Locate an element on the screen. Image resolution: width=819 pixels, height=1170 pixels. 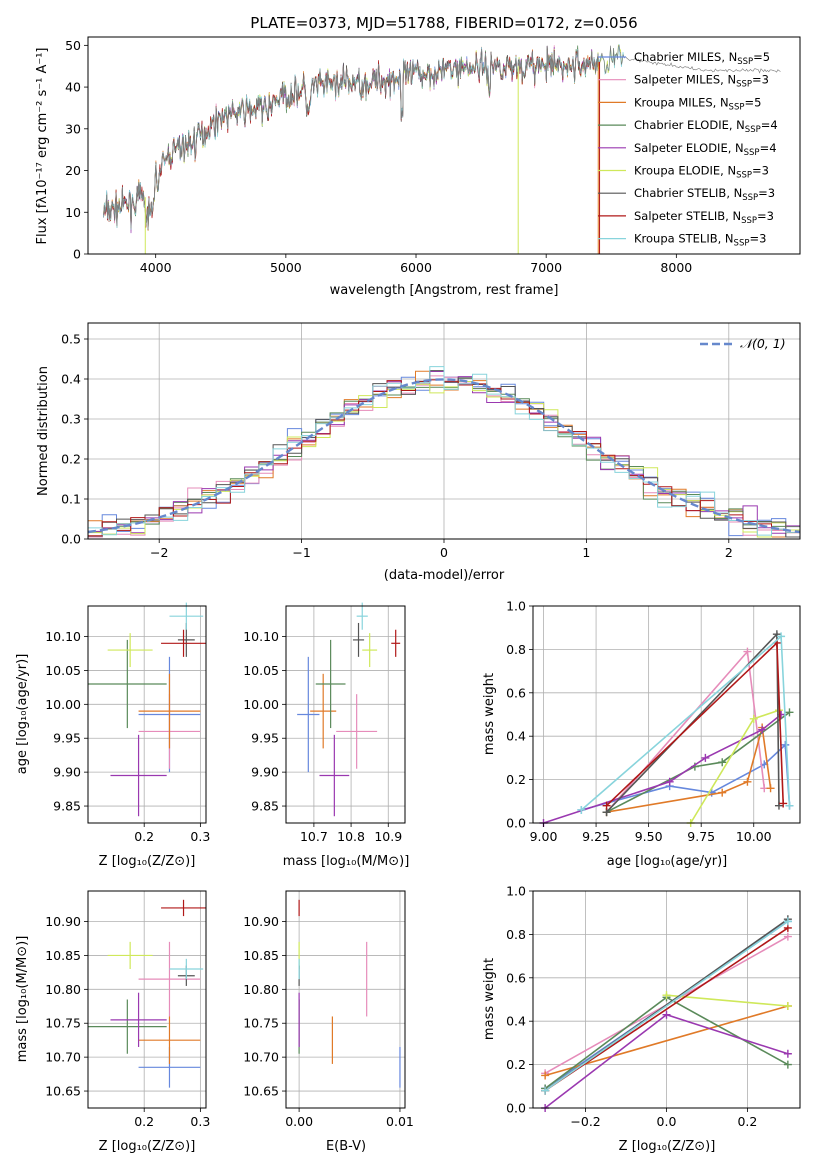
mass-vs-extinction-xlabel: E(B-V) is located at coordinates (346, 1146).